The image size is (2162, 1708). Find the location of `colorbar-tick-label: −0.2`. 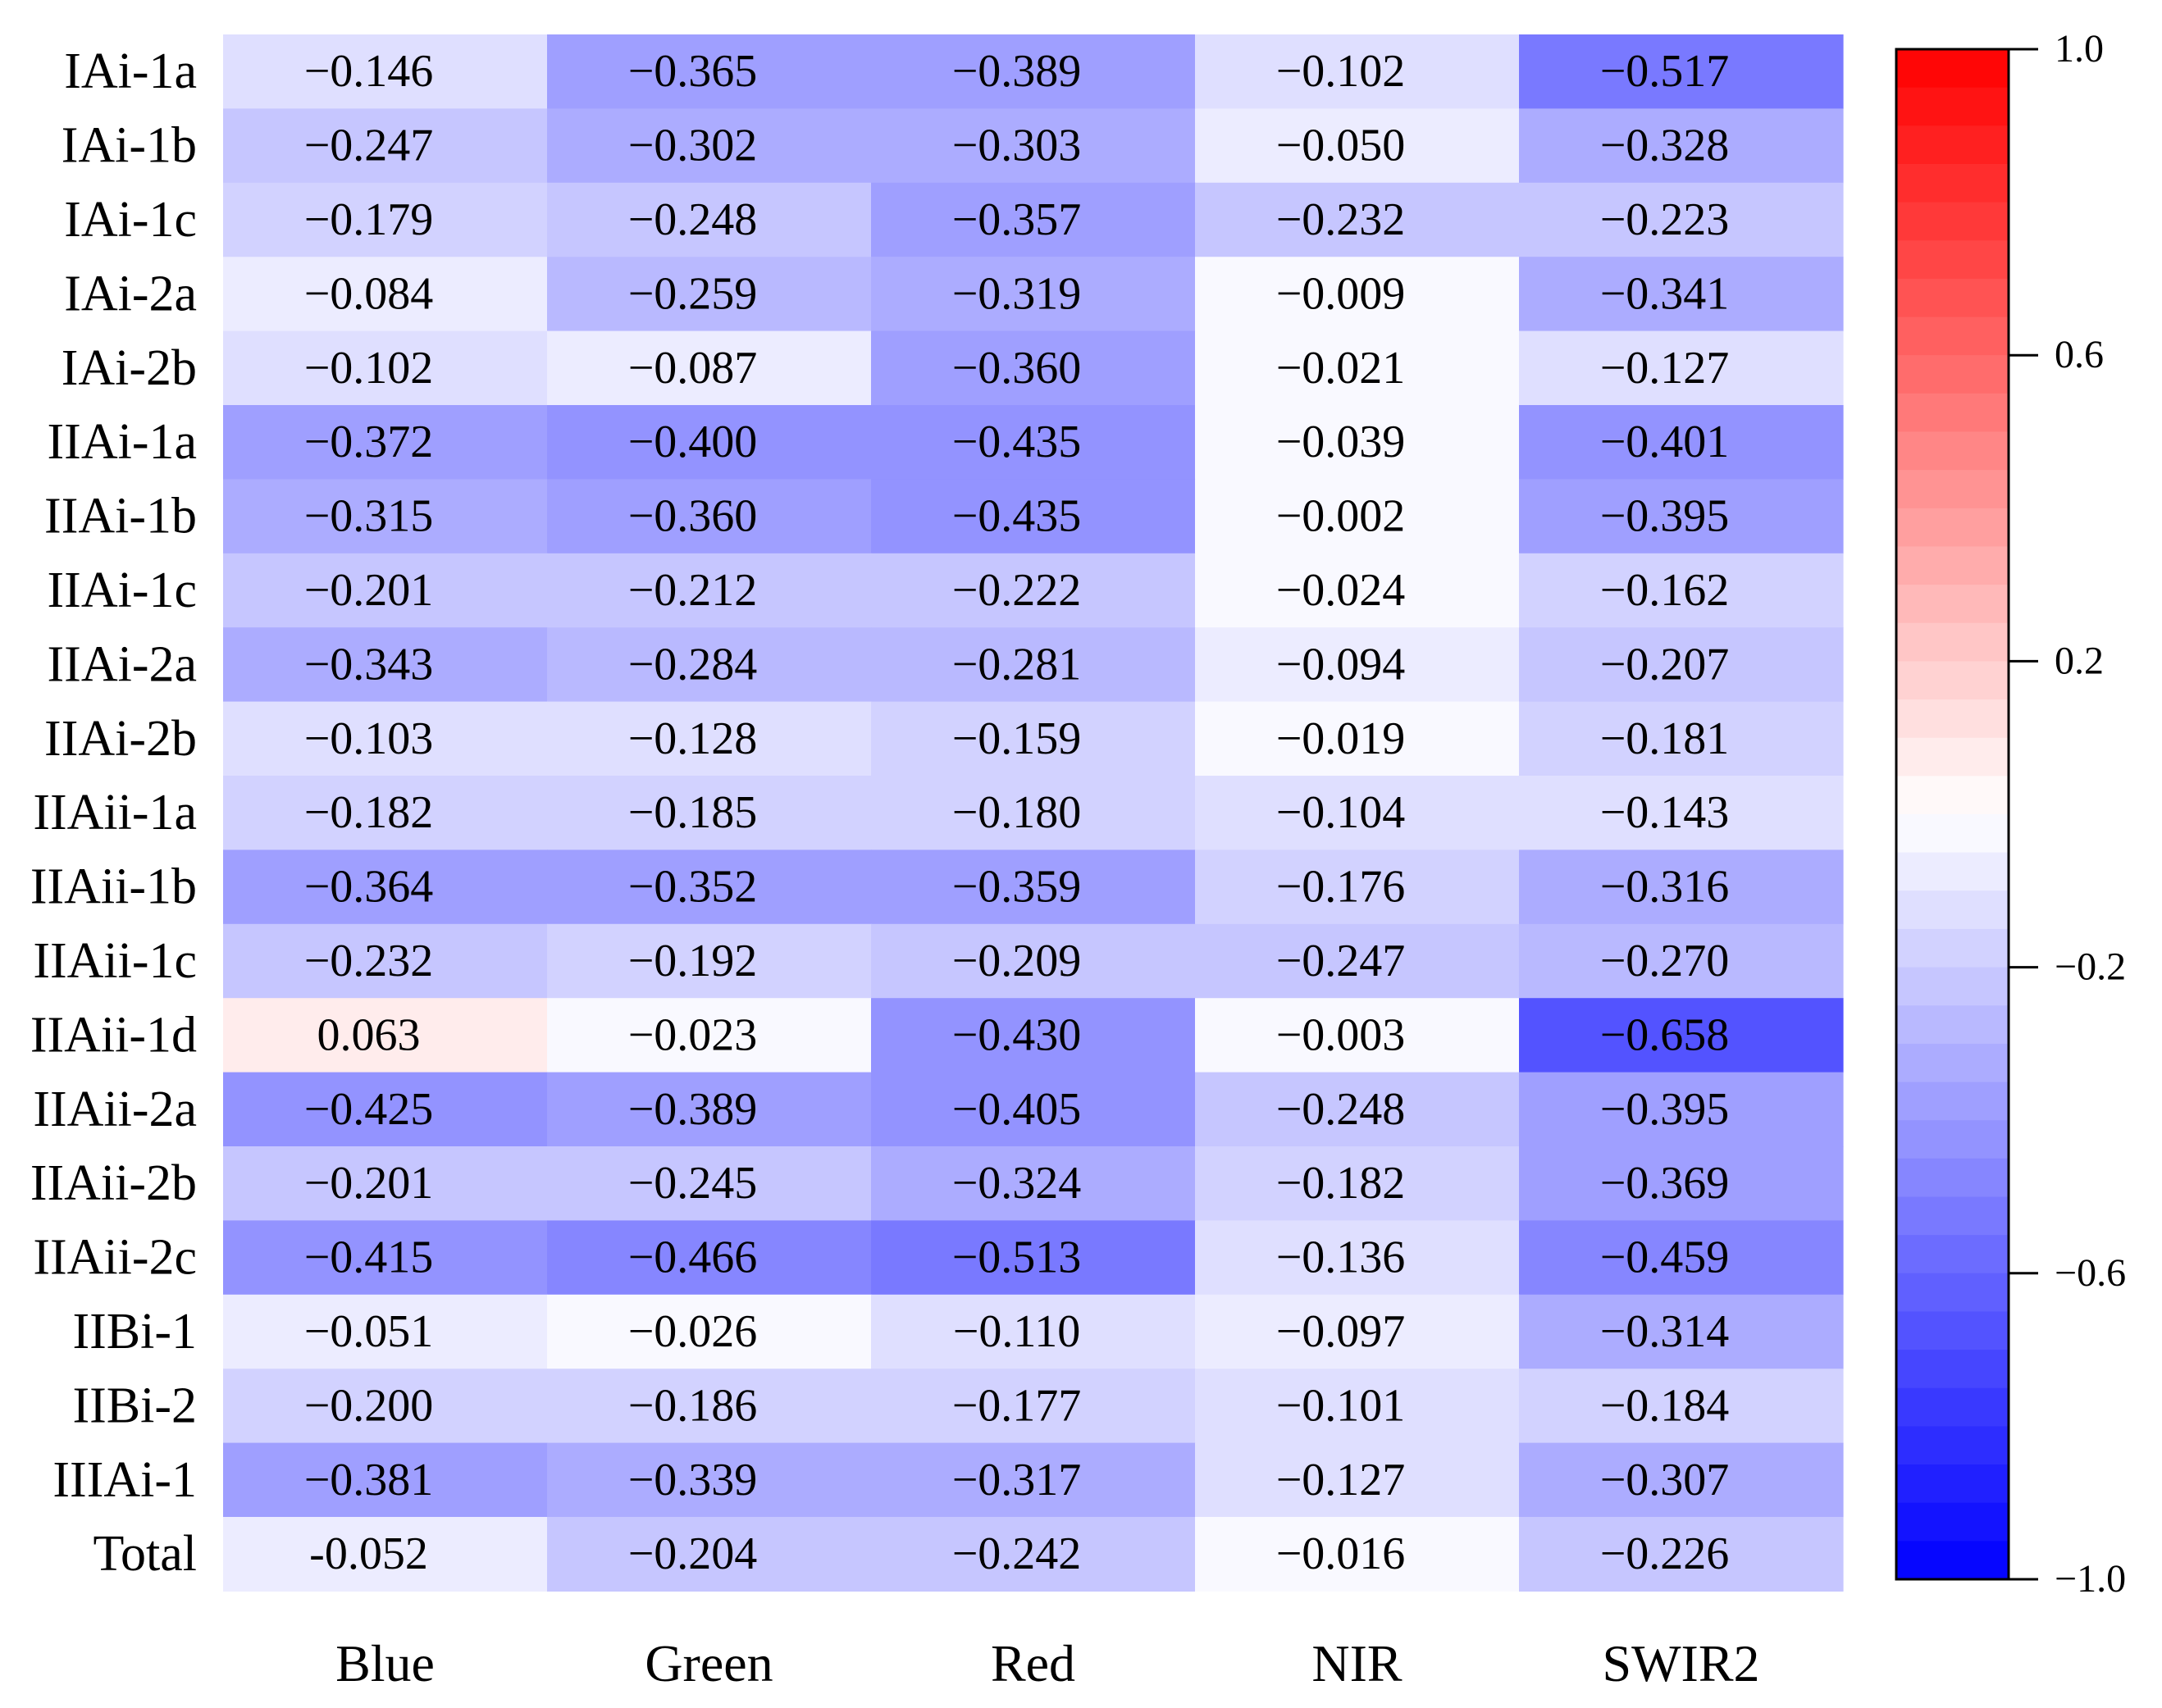

colorbar-tick-label: −0.2 is located at coordinates (2090, 967).